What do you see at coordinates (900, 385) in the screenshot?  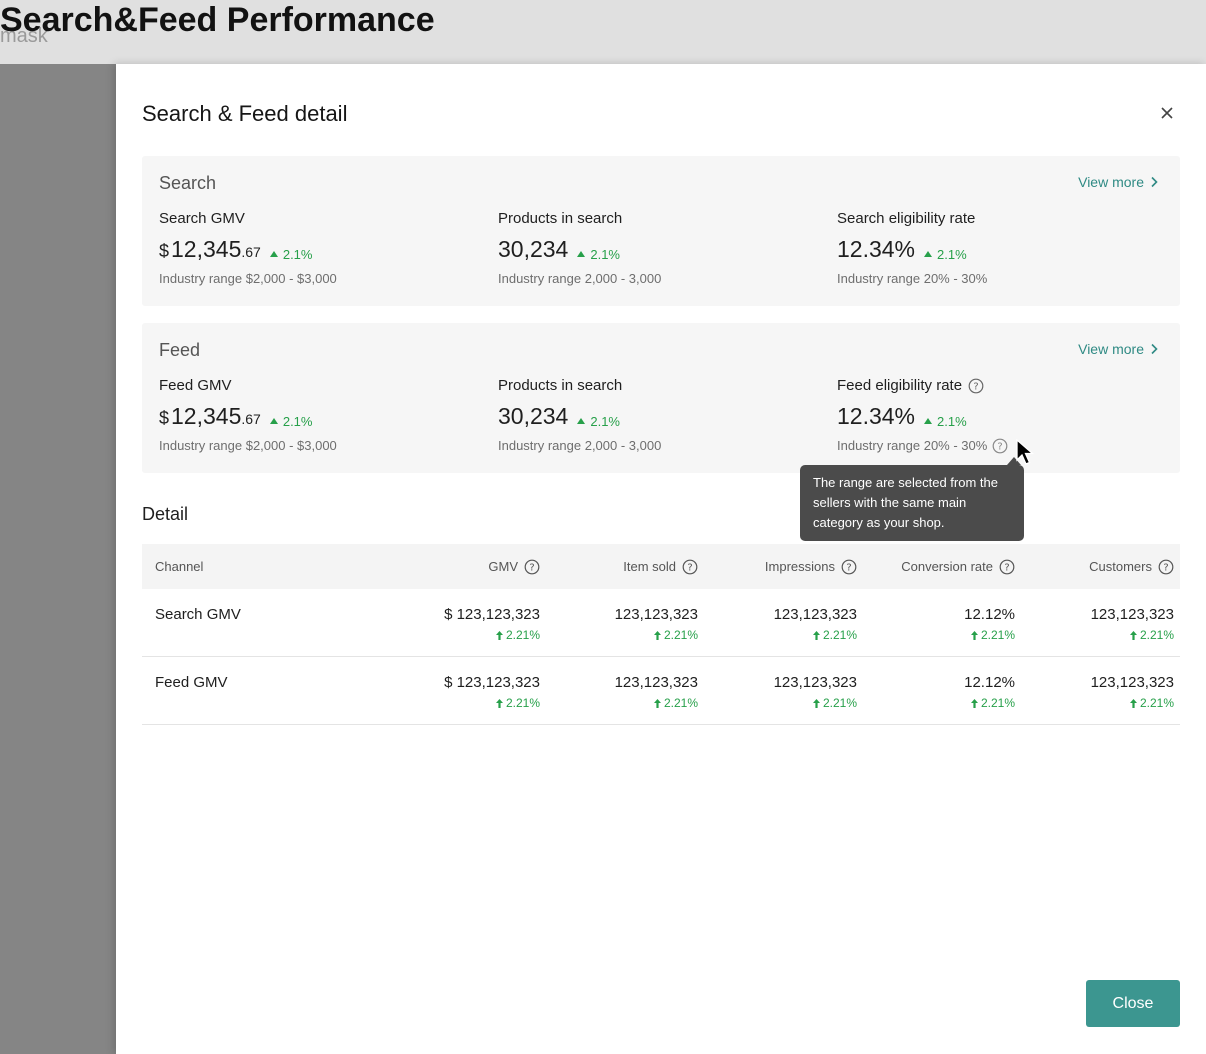 I see `metric-label: Feed eligibility rate` at bounding box center [900, 385].